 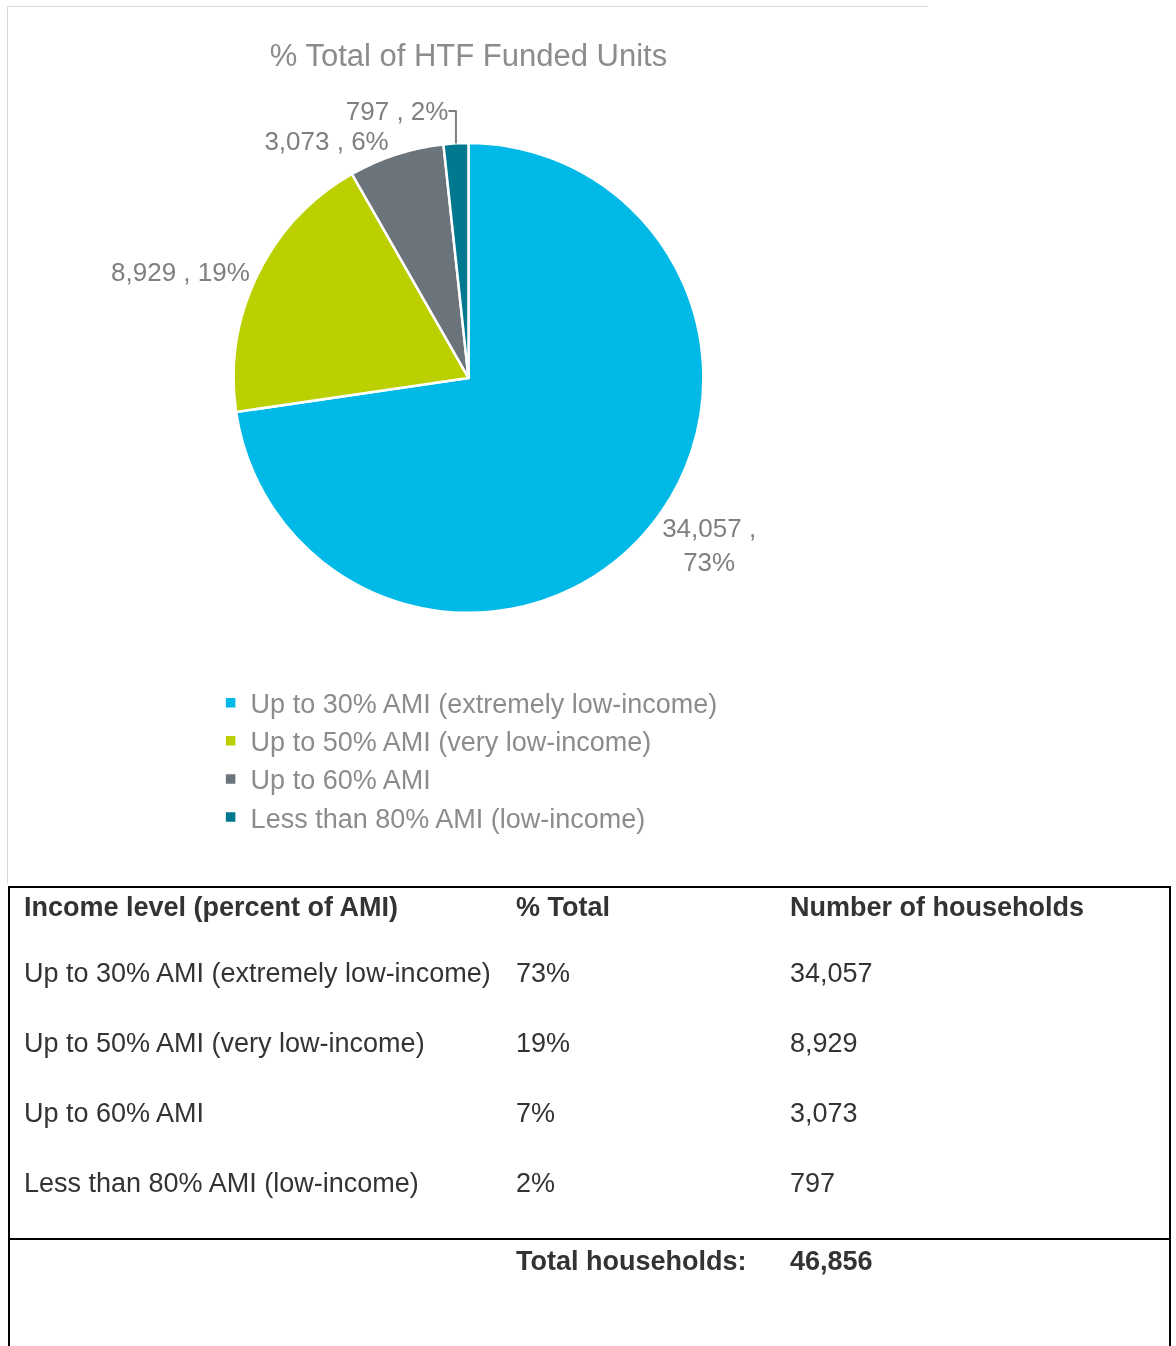 What do you see at coordinates (536, 1114) in the screenshot?
I see `data-label: 7%` at bounding box center [536, 1114].